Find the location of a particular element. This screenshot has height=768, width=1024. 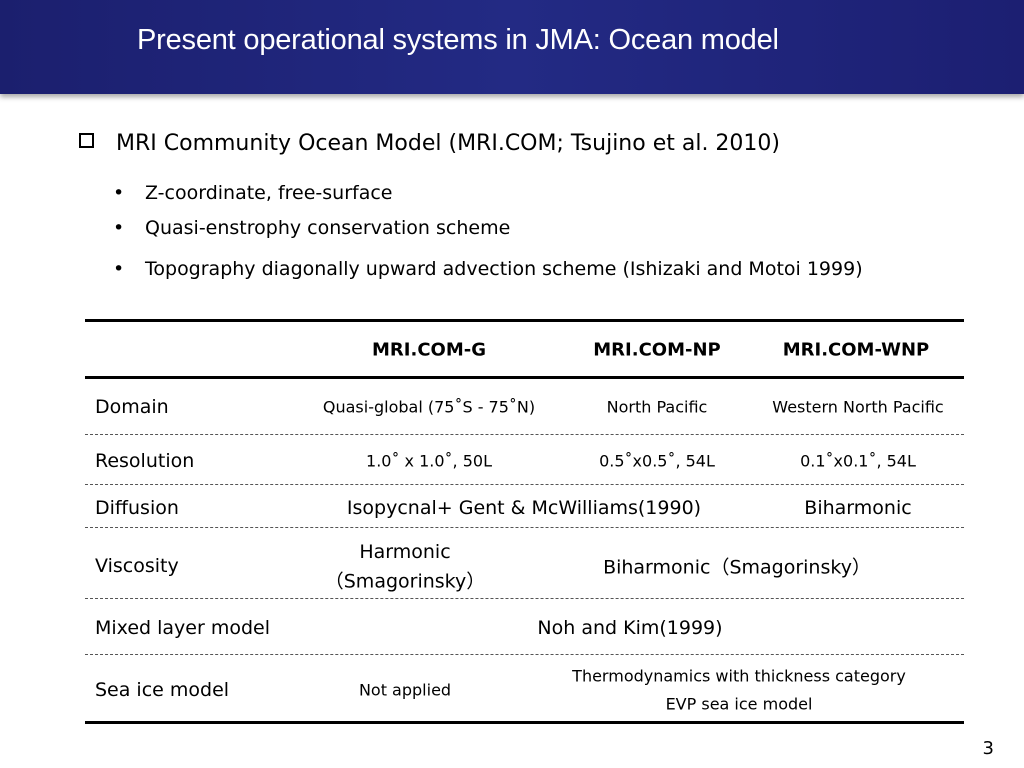

domain-np: North Pacific is located at coordinates (657, 407).